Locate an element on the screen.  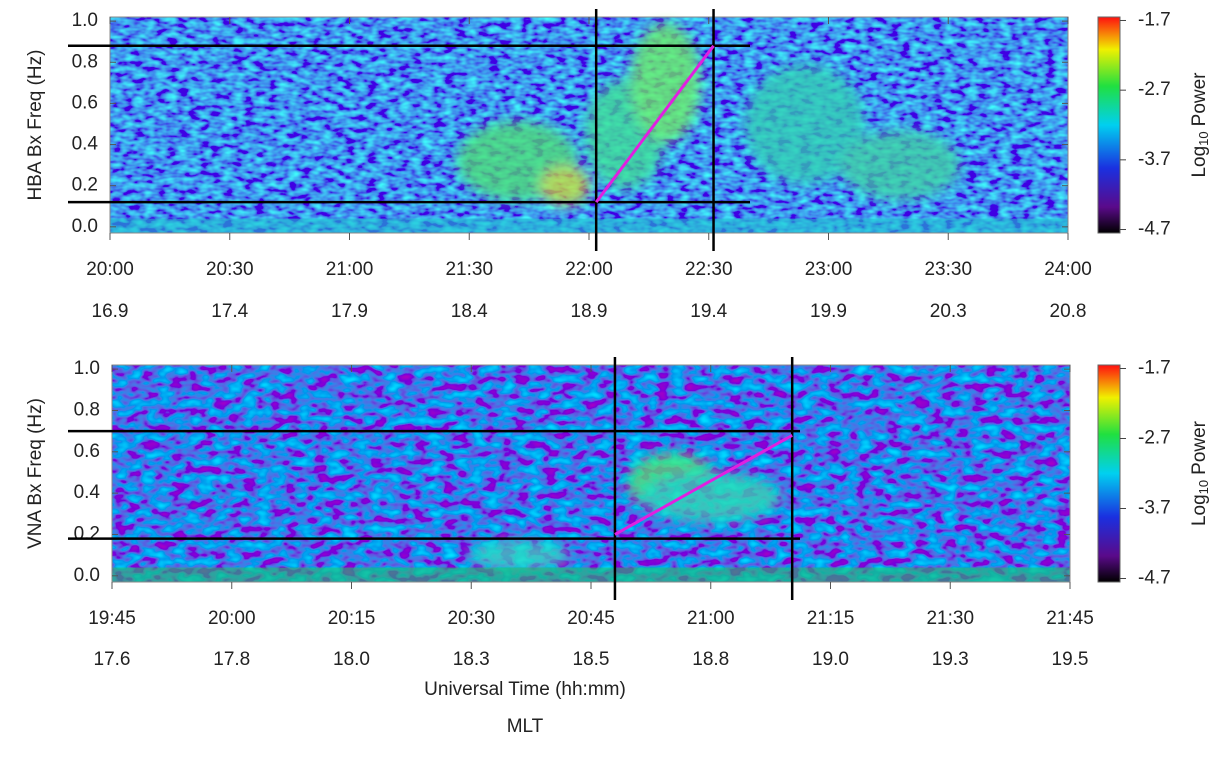
mlt-label: 17.9 is located at coordinates (349, 311).